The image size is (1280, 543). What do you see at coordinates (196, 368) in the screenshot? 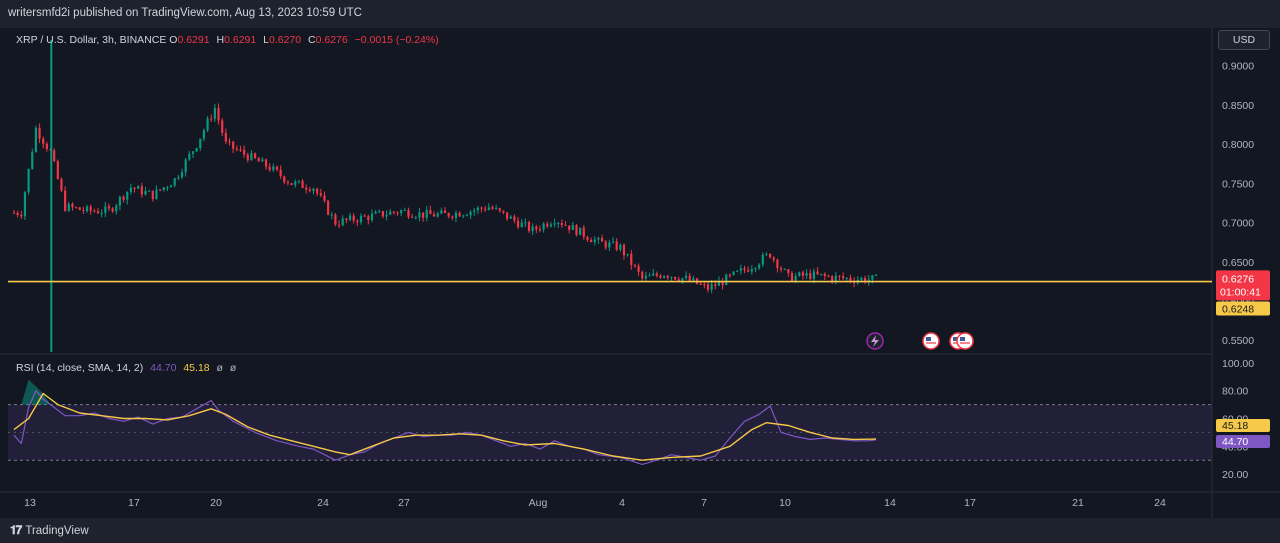
I see `rsi-sma-legend-value: 45.18` at bounding box center [196, 368].